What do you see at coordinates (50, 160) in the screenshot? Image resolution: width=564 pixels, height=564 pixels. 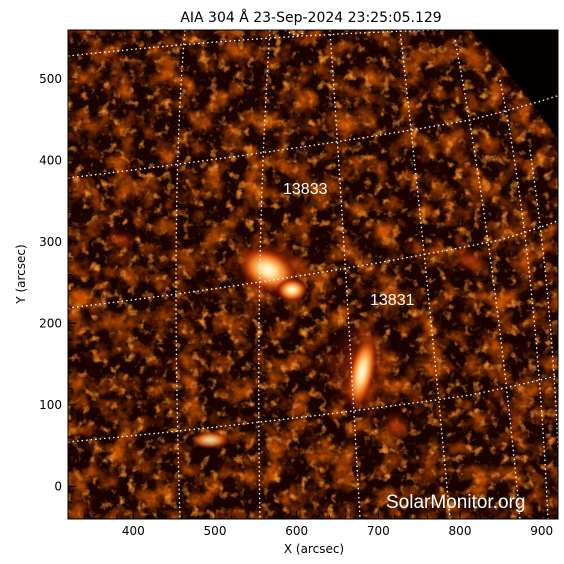 I see `y-tick-label: 400` at bounding box center [50, 160].